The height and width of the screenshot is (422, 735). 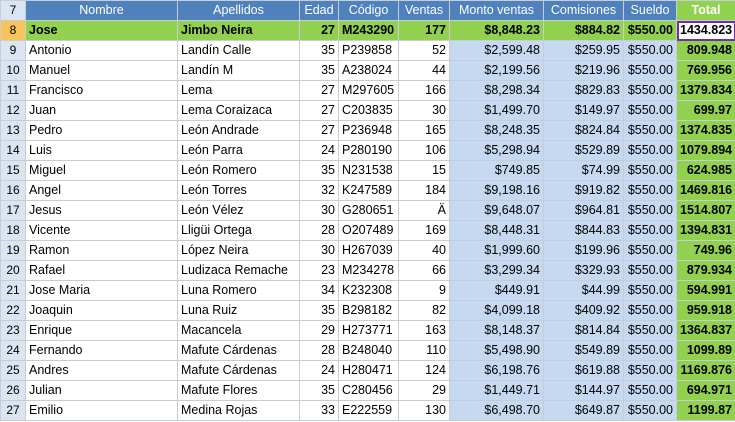 I want to click on row-number: 27, so click(x=13, y=410).